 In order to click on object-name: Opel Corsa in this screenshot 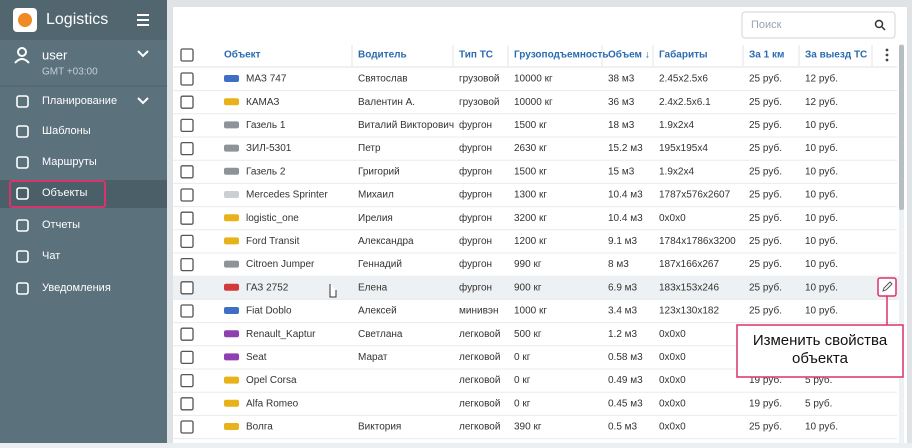, I will do `click(271, 380)`.